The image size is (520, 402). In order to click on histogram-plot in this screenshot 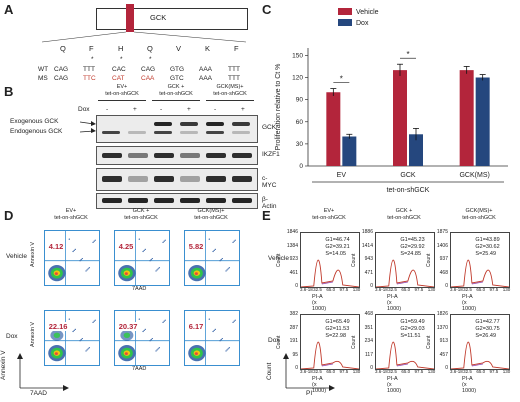, I will do `click(405, 273)`.